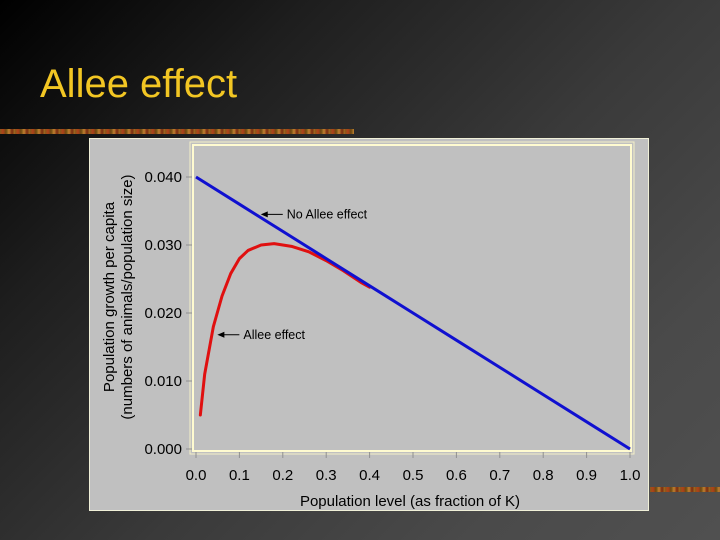 This screenshot has height=540, width=720. Describe the element at coordinates (163, 381) in the screenshot. I see `y-tick-label: 0.010` at that location.